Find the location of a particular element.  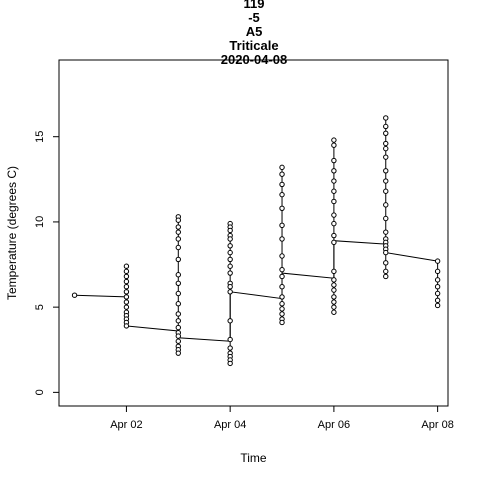

x-tick-label: Apr 02 is located at coordinates (126, 425).